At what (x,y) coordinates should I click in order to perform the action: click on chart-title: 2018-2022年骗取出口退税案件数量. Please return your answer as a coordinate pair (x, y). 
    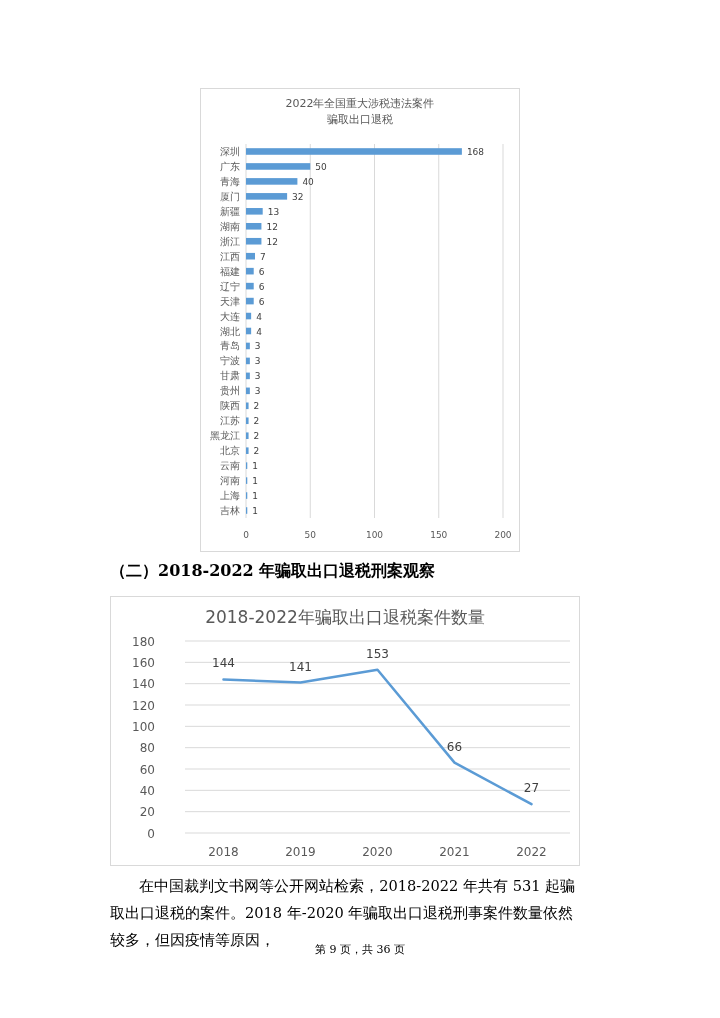
    Looking at the image, I should click on (345, 617).